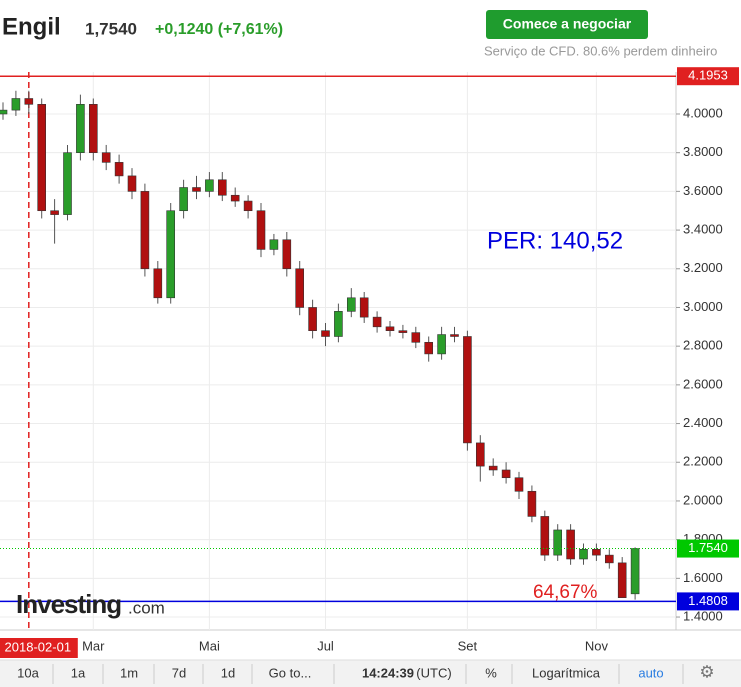 This screenshot has height=687, width=741. What do you see at coordinates (703, 422) in the screenshot?
I see `y-tick-label: 2.4000` at bounding box center [703, 422].